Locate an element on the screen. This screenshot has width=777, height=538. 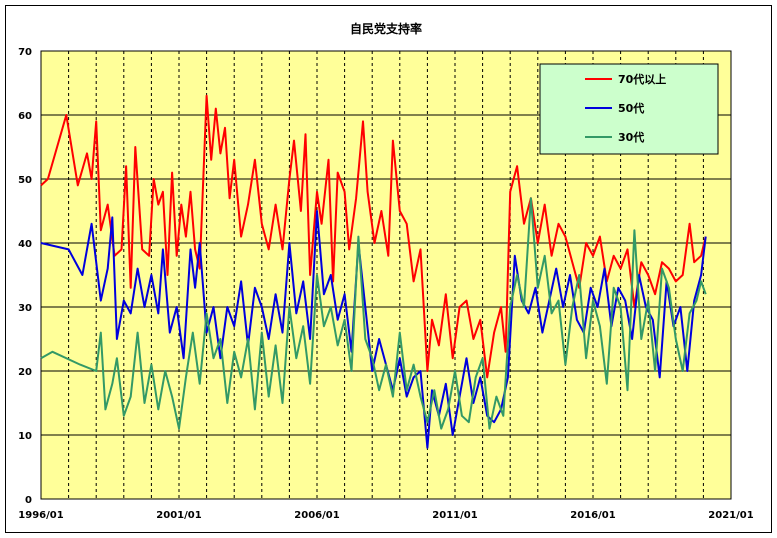
y-tick-label: 40 is located at coordinates (25, 244).